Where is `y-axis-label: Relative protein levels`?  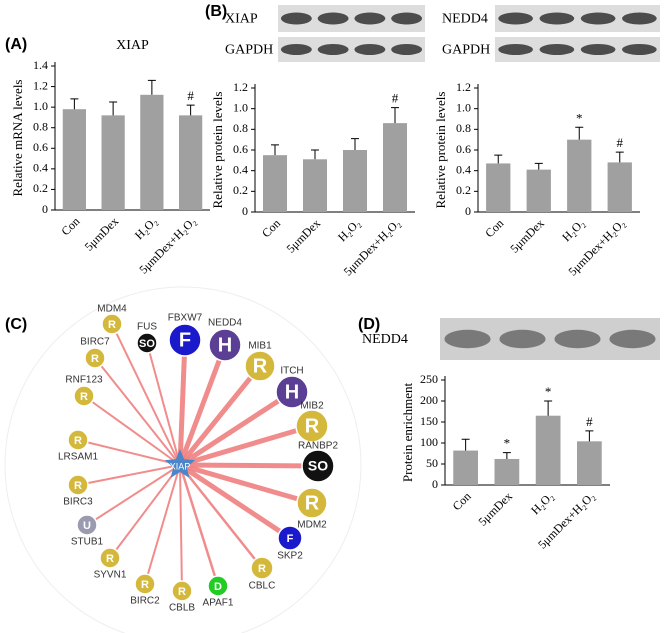
y-axis-label: Relative protein levels is located at coordinates (440, 150).